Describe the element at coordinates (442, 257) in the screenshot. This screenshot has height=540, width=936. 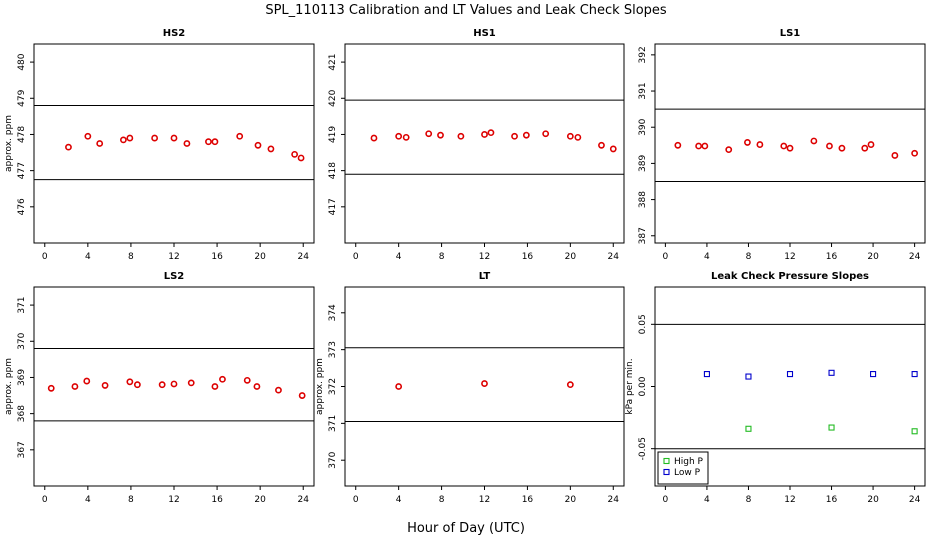
I see `x-tick-label: 8` at that location.